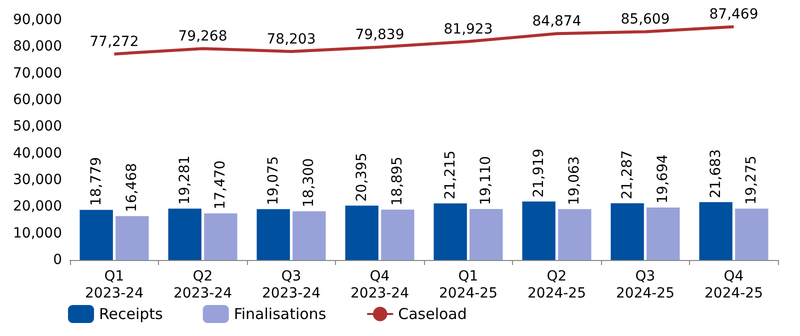 Image resolution: width=800 pixels, height=336 pixels. I want to click on y-tick-label: 20,000, so click(37, 206).